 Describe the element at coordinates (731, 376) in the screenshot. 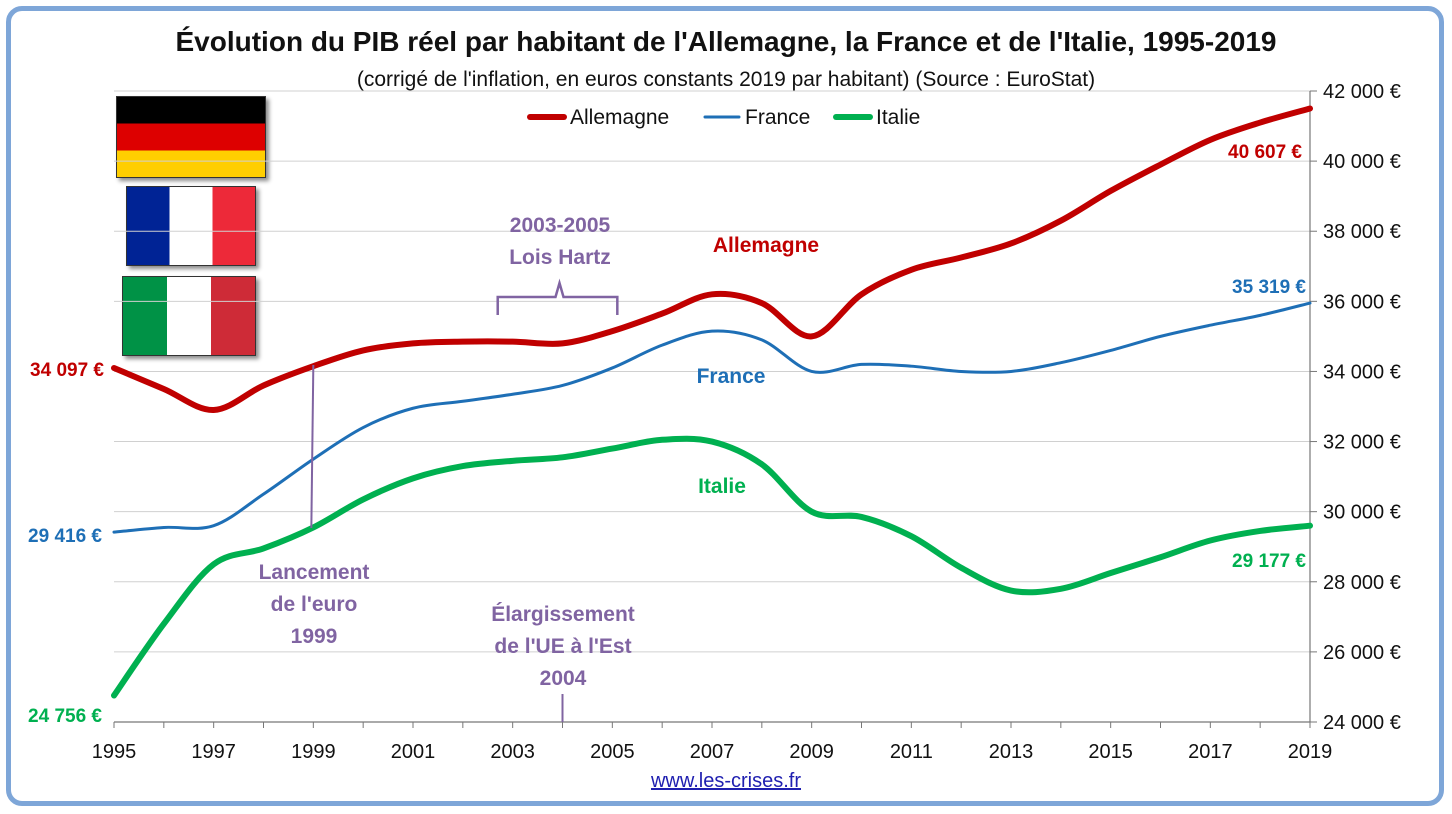

I see `inline-label-france: France` at that location.